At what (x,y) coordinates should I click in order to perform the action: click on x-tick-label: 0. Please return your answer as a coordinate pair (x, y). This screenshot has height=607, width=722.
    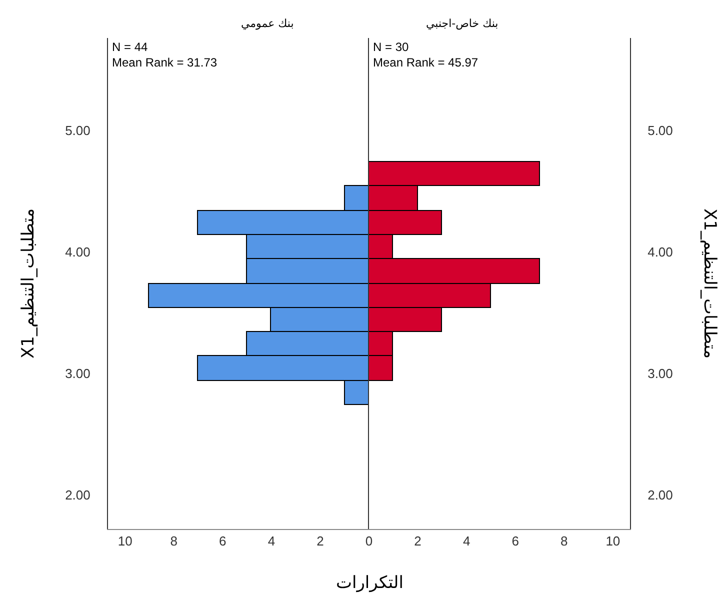
    Looking at the image, I should click on (369, 541).